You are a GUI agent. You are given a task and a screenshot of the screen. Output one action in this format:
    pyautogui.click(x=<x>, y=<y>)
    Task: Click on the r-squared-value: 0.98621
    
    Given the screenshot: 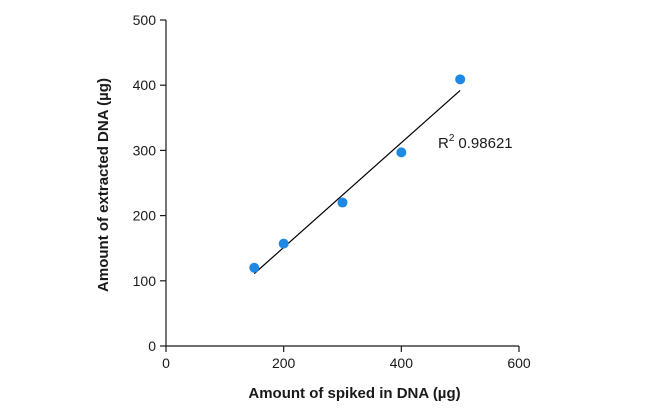 What is the action you would take?
    pyautogui.click(x=485, y=143)
    